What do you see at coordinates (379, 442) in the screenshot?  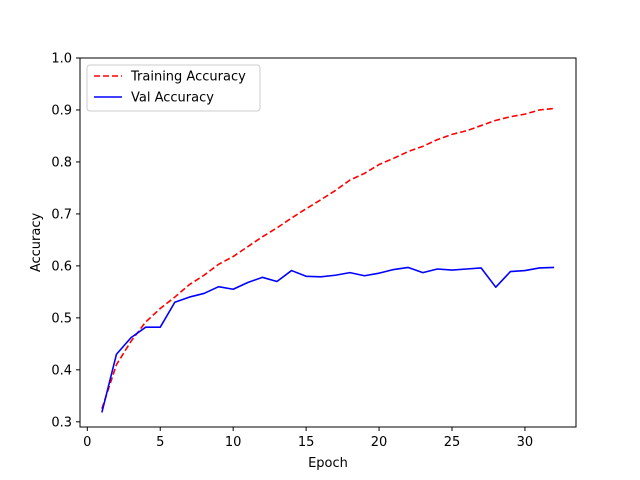 I see `x-tick-label: 20` at bounding box center [379, 442].